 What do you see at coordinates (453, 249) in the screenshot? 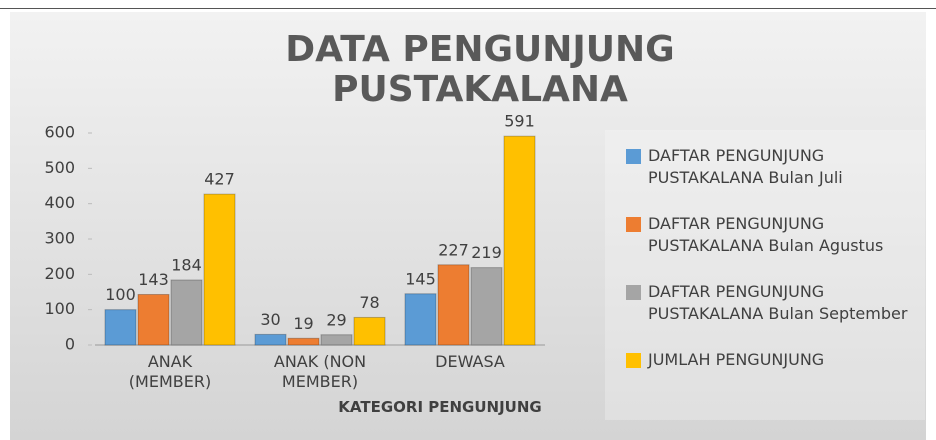
I see `data-label: 227` at bounding box center [453, 249].